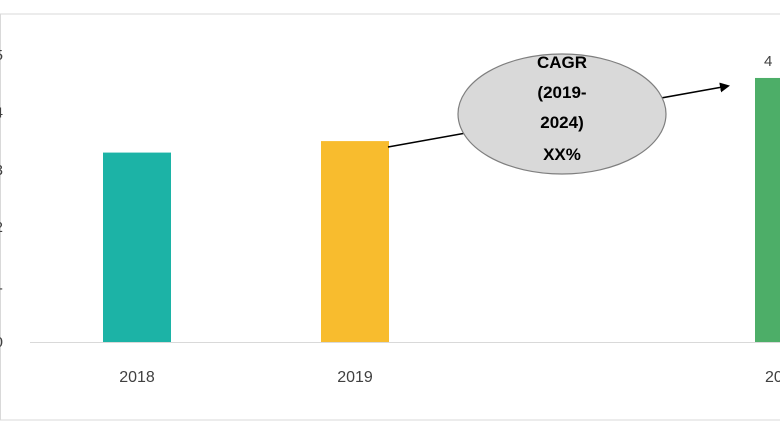 The image size is (780, 440). What do you see at coordinates (562, 154) in the screenshot?
I see `cagr-text-line: XX%` at bounding box center [562, 154].